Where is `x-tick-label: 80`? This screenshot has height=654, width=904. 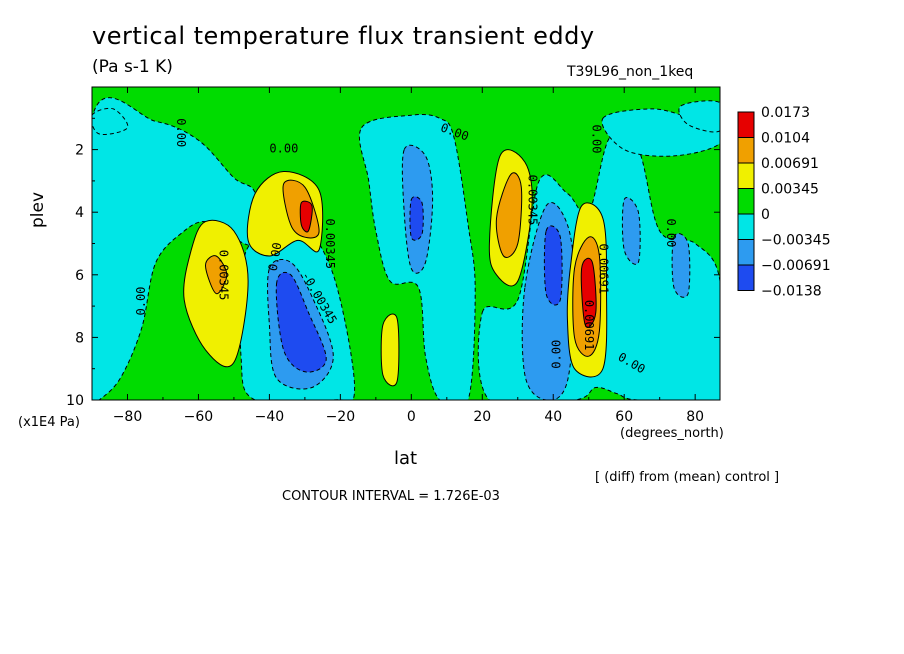
x-tick-label: 80 is located at coordinates (695, 417).